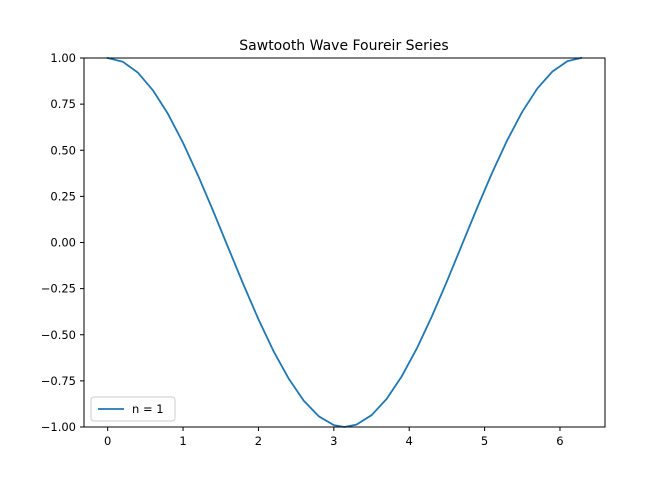  Describe the element at coordinates (333, 441) in the screenshot. I see `x-tick-label: 3` at that location.